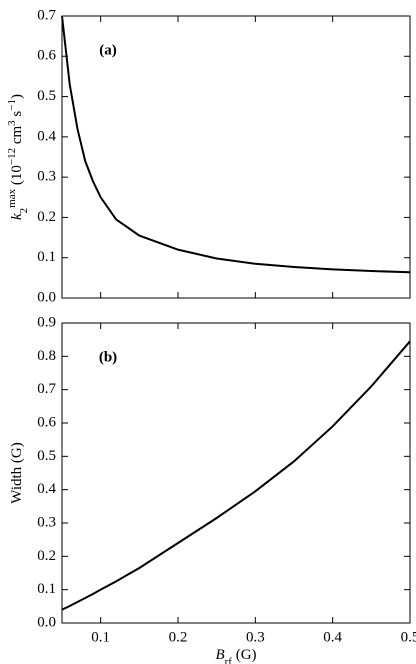 The image size is (416, 664). I want to click on label-part: −1, so click(12, 105).